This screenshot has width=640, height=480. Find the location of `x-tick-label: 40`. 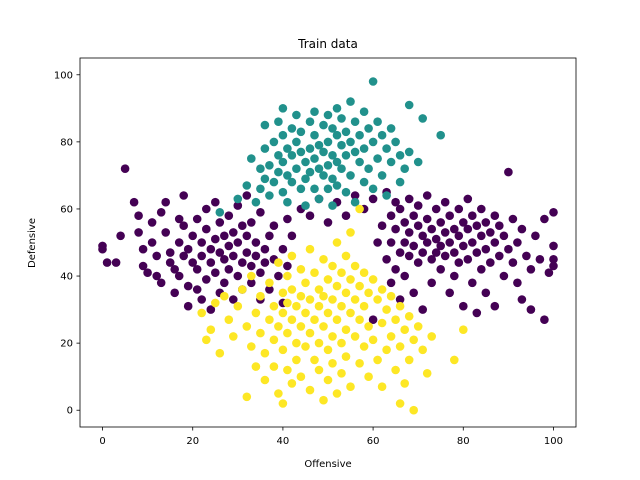

x-tick-label: 40 is located at coordinates (283, 441).